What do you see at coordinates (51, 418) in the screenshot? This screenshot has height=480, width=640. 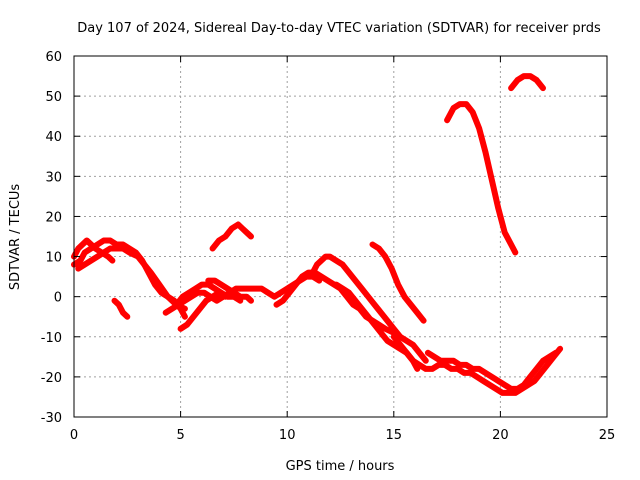 I see `y-tick-label: -30` at bounding box center [51, 418].